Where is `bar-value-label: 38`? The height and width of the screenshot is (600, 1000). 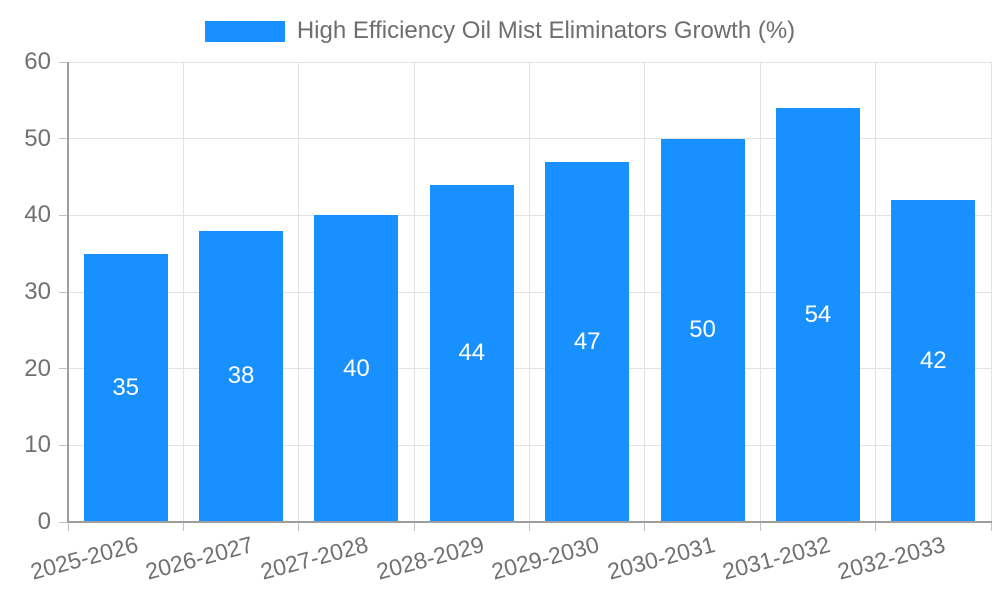
bar-value-label: 38 is located at coordinates (241, 376).